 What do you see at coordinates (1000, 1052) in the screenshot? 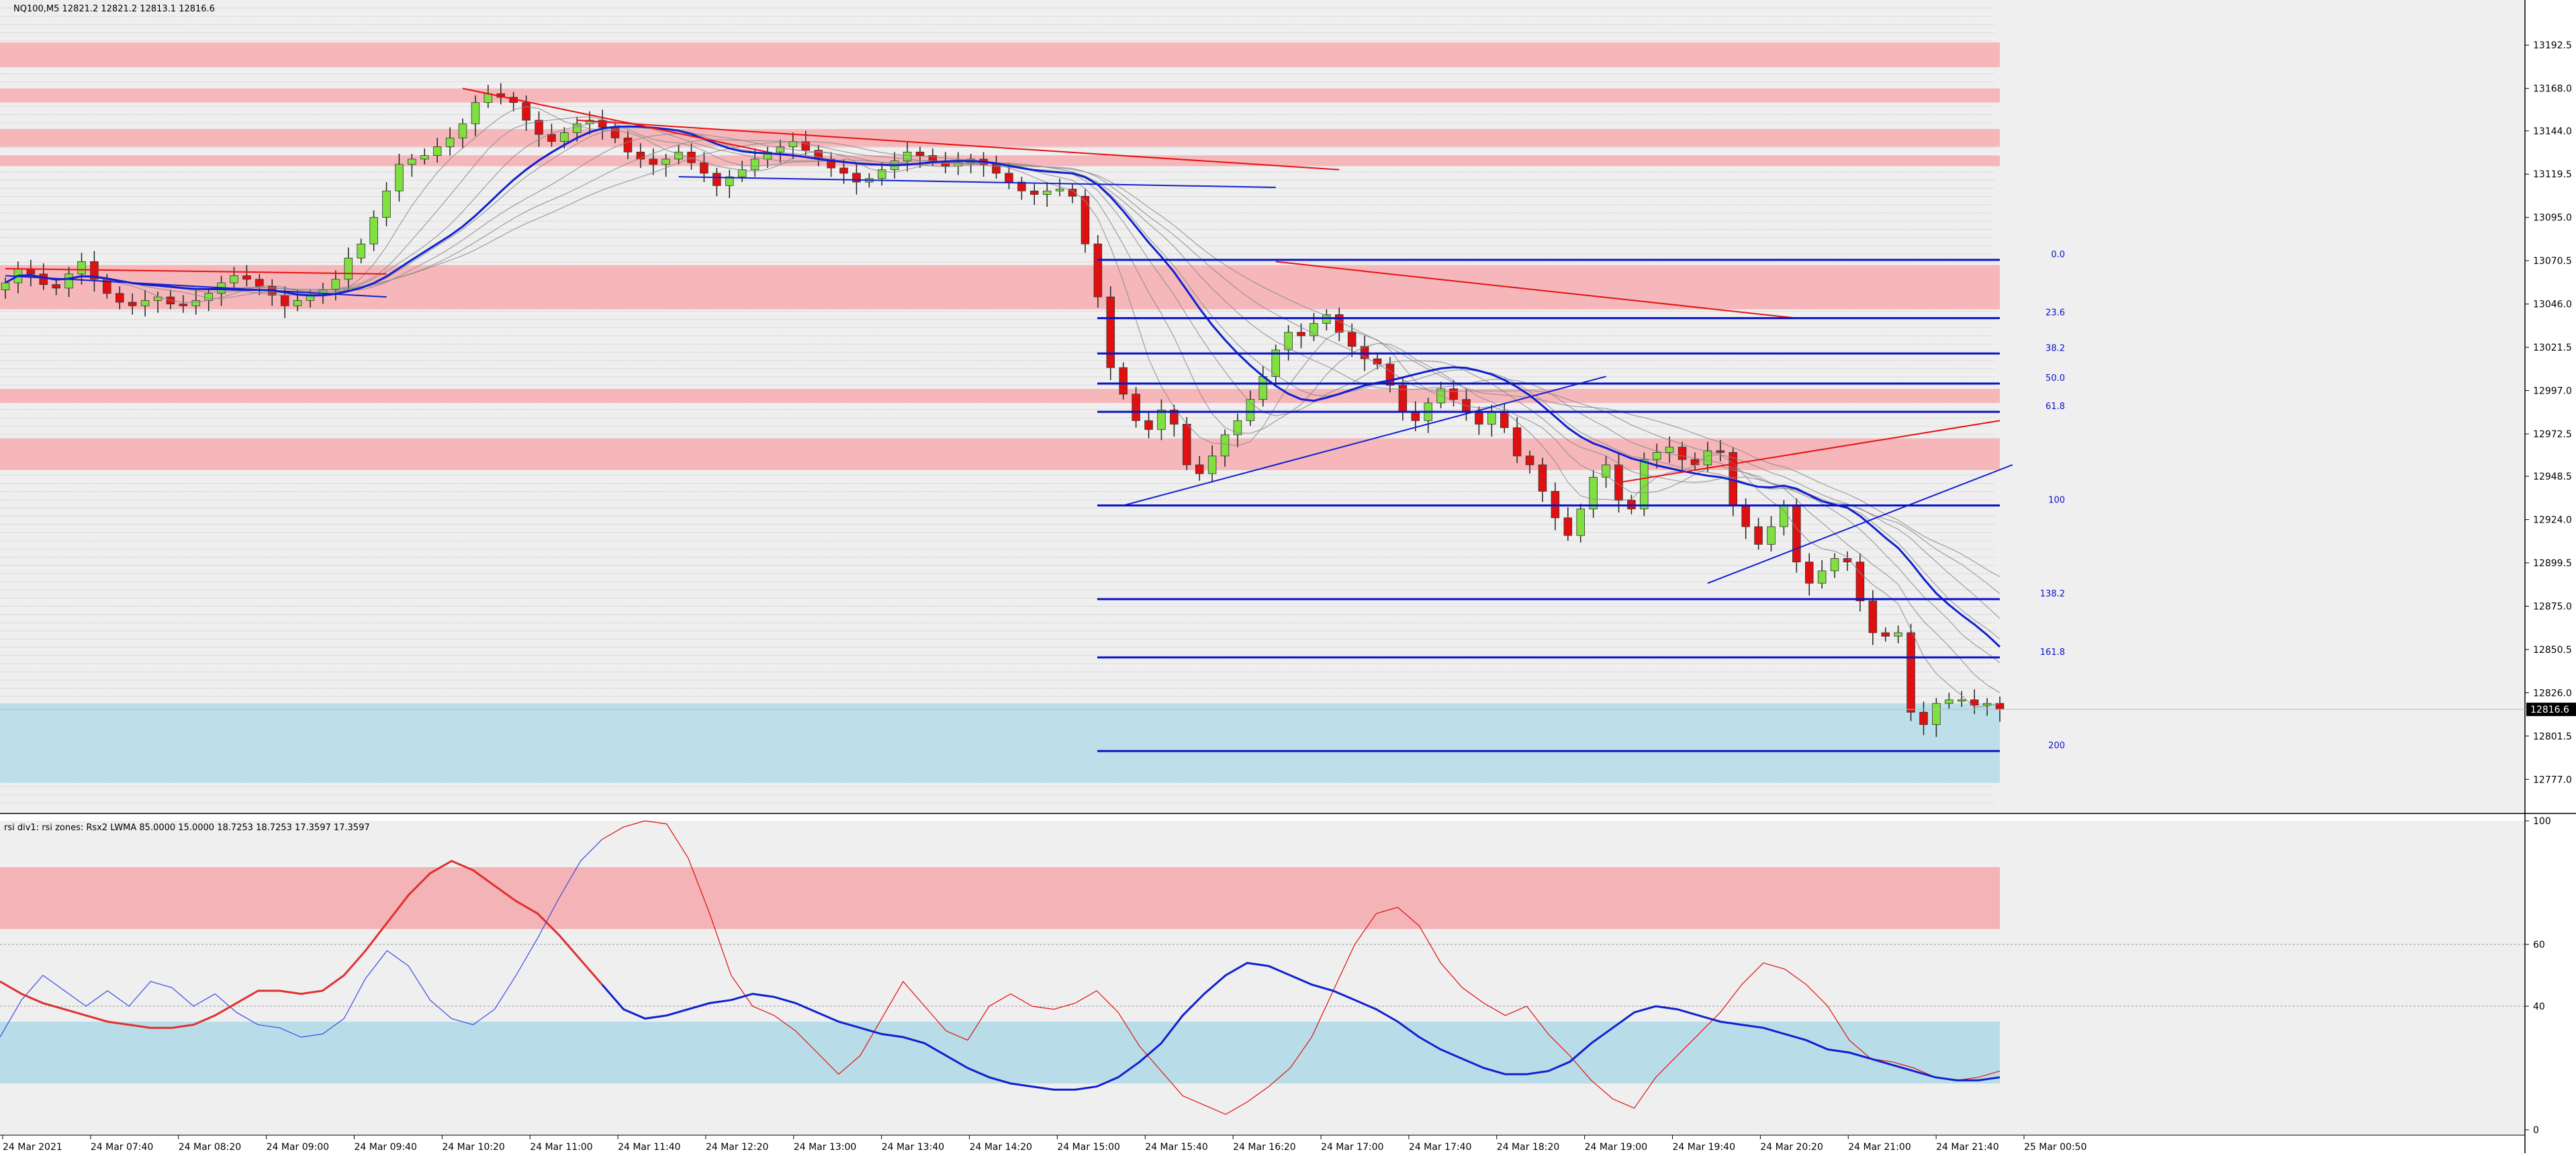
I see `rsi-oversold-zone` at bounding box center [1000, 1052].